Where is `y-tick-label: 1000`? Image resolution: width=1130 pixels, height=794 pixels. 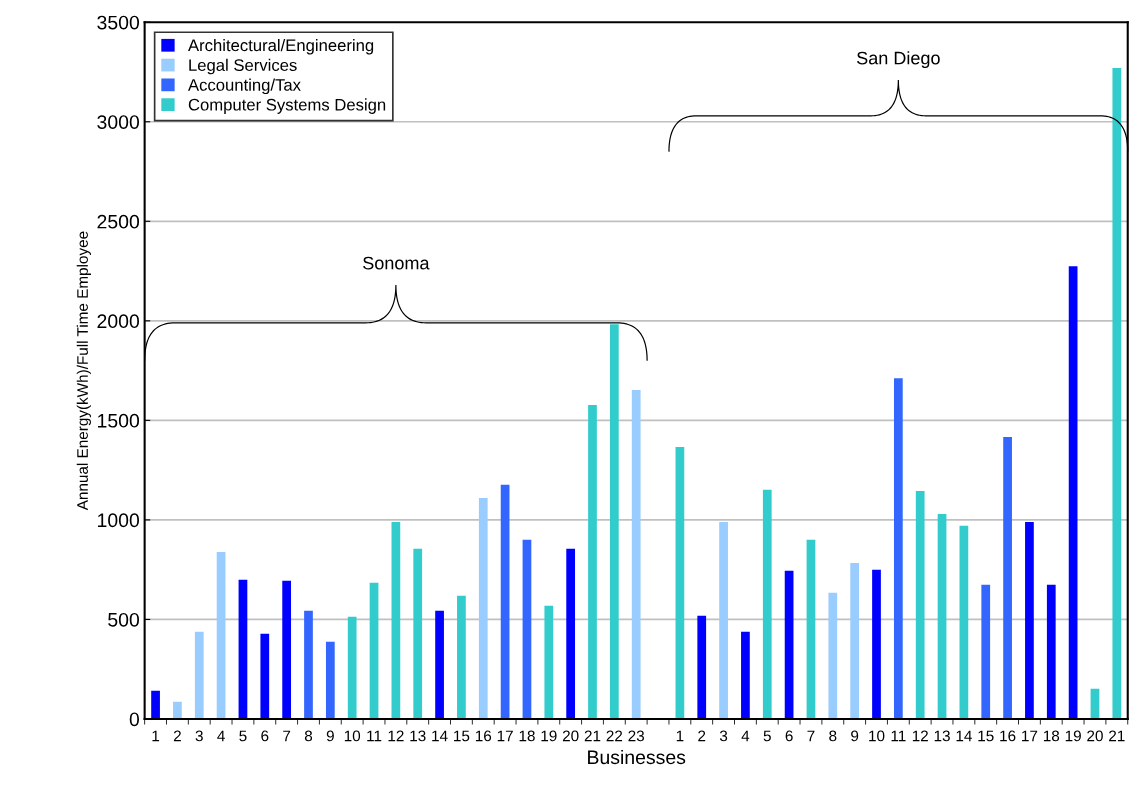 y-tick-label: 1000 is located at coordinates (119, 520).